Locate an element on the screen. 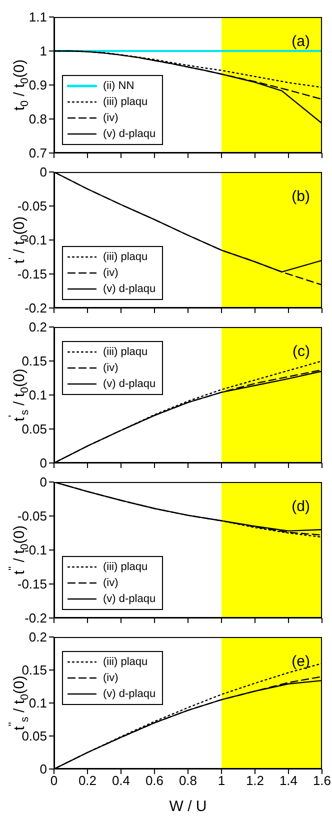 This screenshot has width=332, height=821. annotation: (e) is located at coordinates (301, 661).